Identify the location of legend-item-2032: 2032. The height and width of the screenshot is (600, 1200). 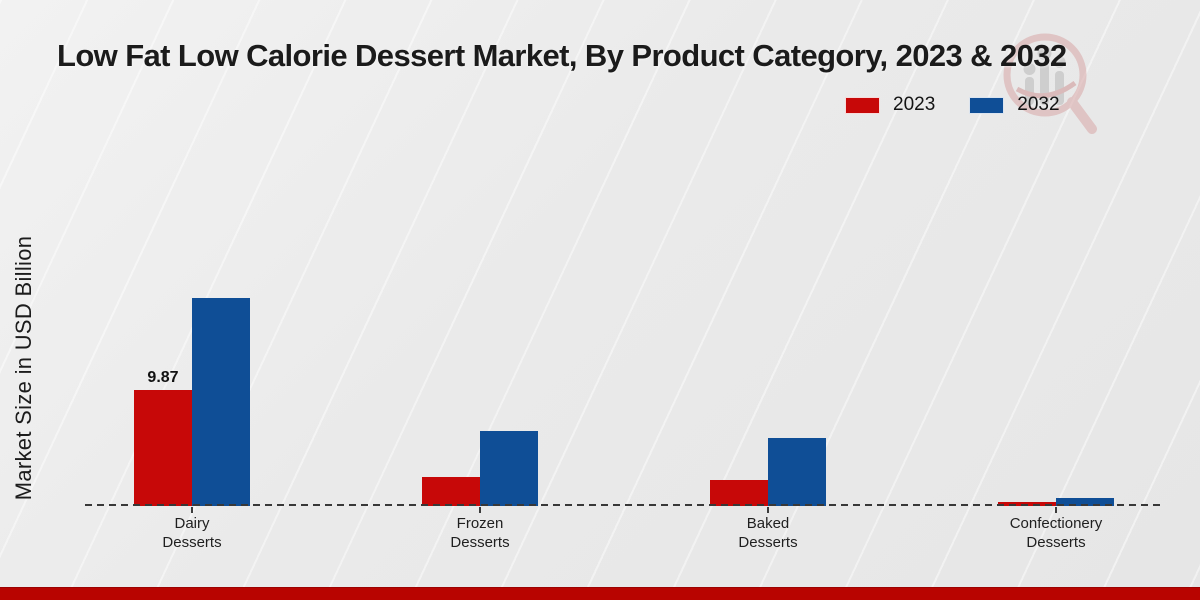
(1014, 105).